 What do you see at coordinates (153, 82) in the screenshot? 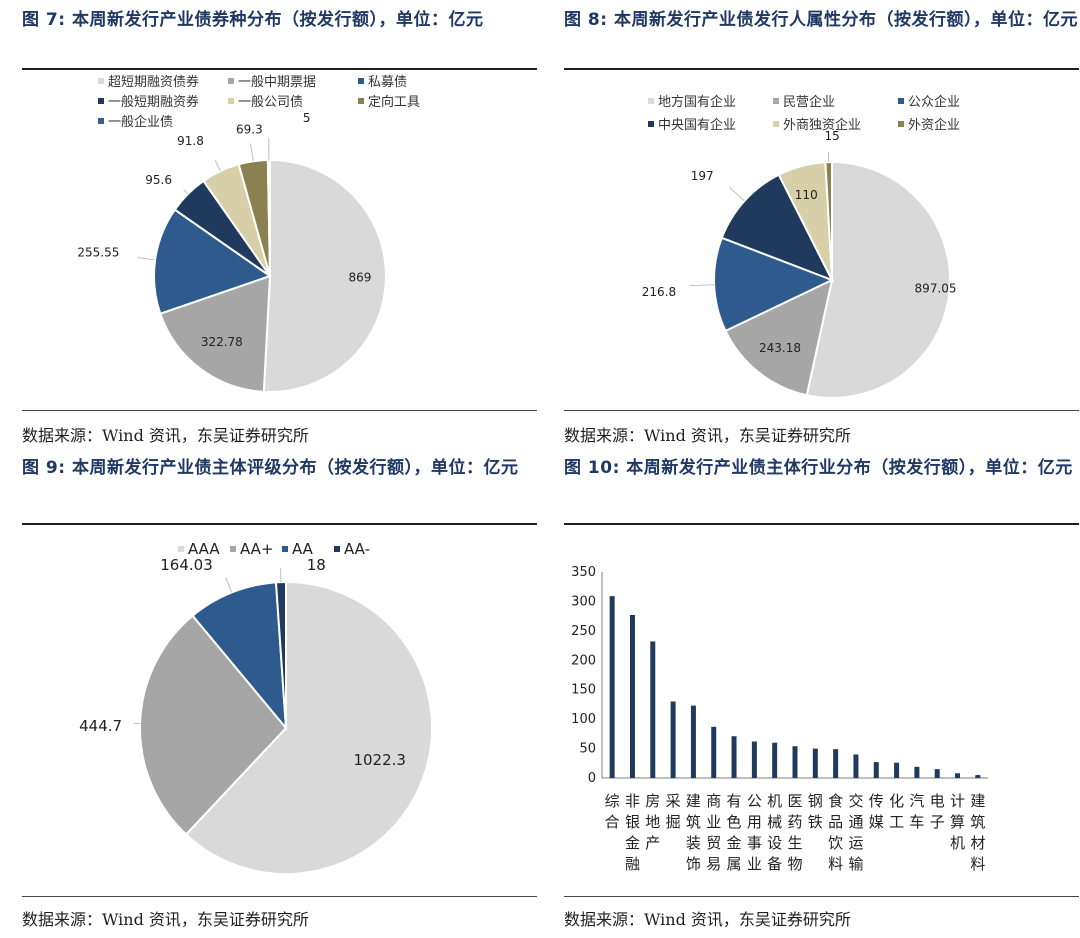
I see `legend-label: 超短期融资债券` at bounding box center [153, 82].